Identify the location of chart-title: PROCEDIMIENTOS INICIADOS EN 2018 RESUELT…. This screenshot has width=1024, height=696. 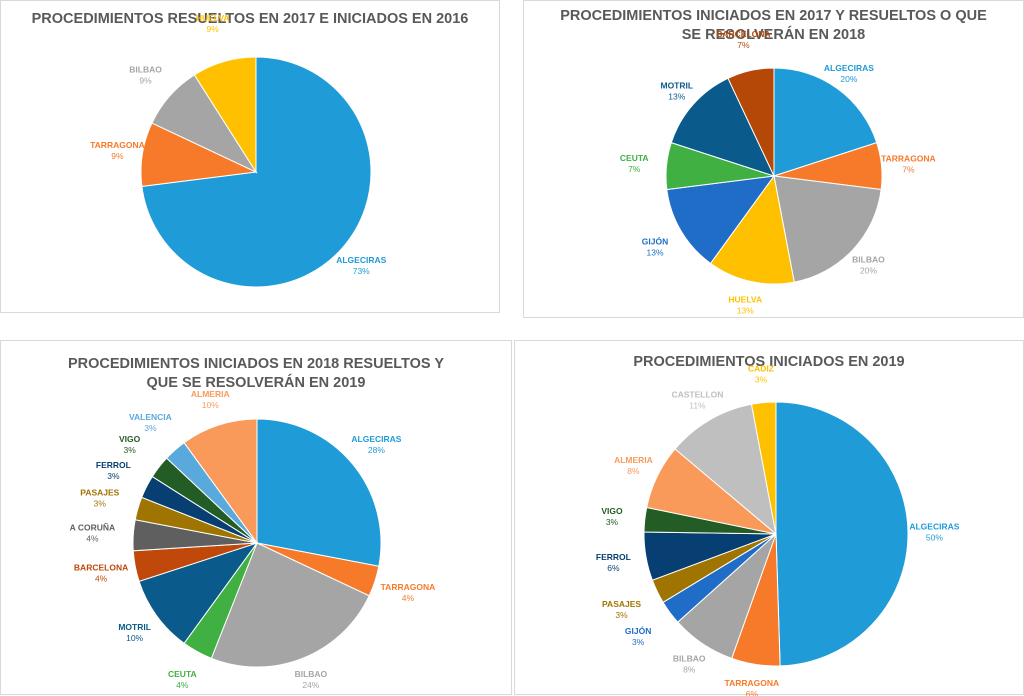
(256, 373).